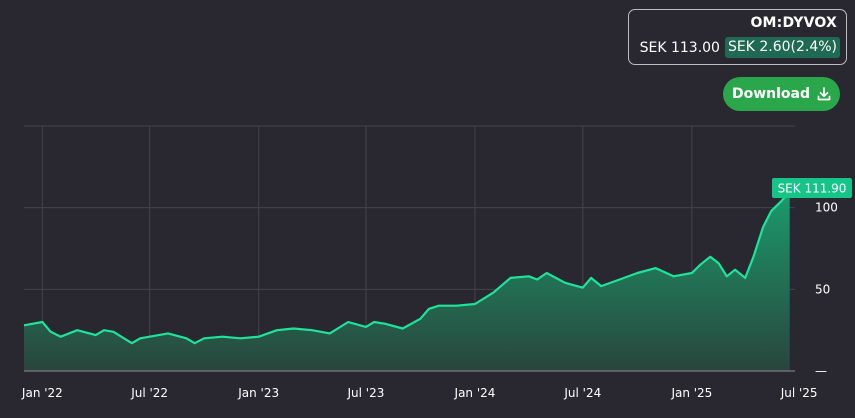  I want to click on x-tick-label: Jul '25, so click(799, 393).